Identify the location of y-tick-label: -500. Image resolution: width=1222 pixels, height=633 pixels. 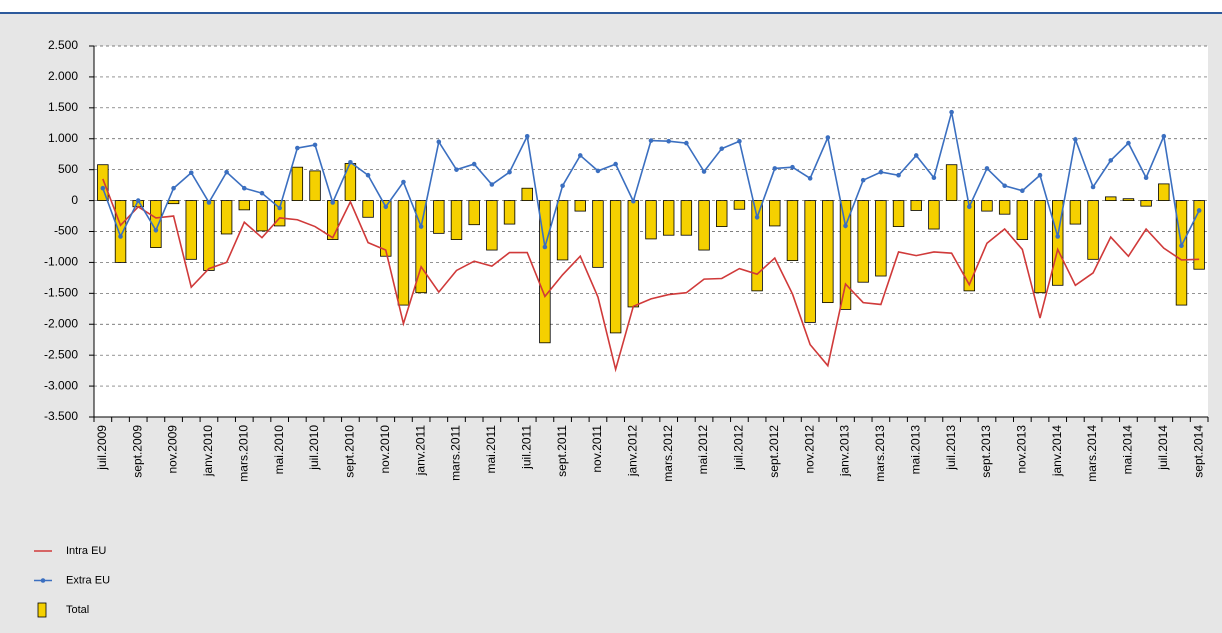
(66, 231).